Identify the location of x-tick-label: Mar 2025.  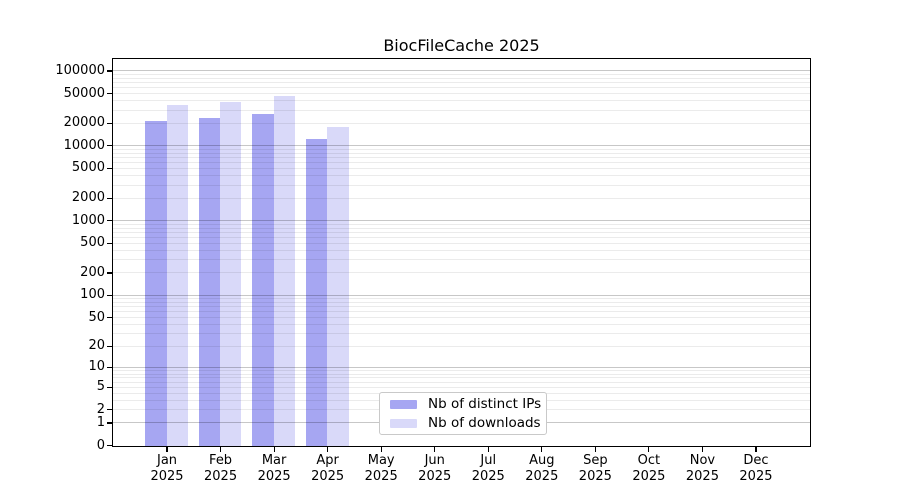
(274, 468).